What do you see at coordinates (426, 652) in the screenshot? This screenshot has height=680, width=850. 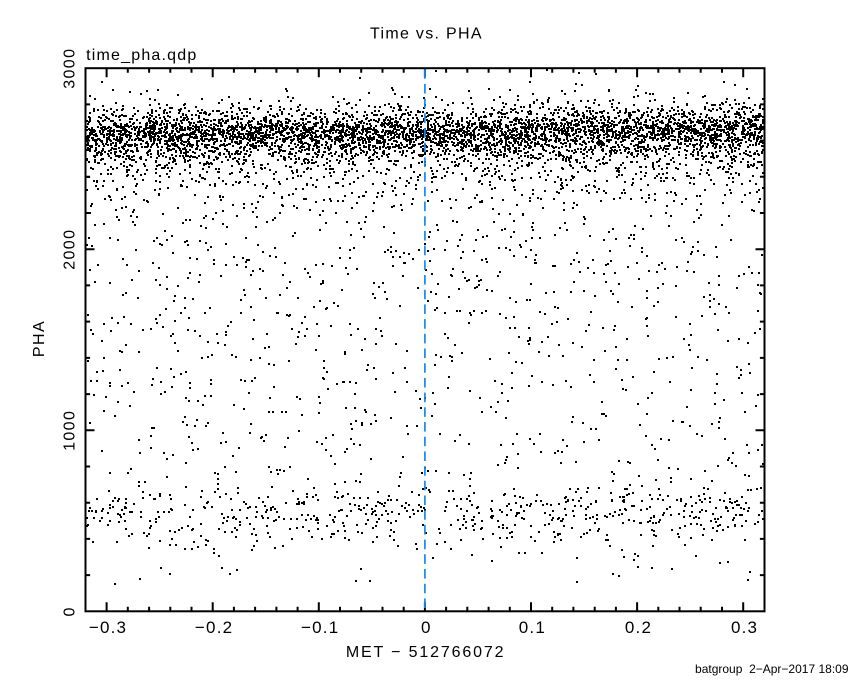 I see `svg-text: MET − 512766072` at bounding box center [426, 652].